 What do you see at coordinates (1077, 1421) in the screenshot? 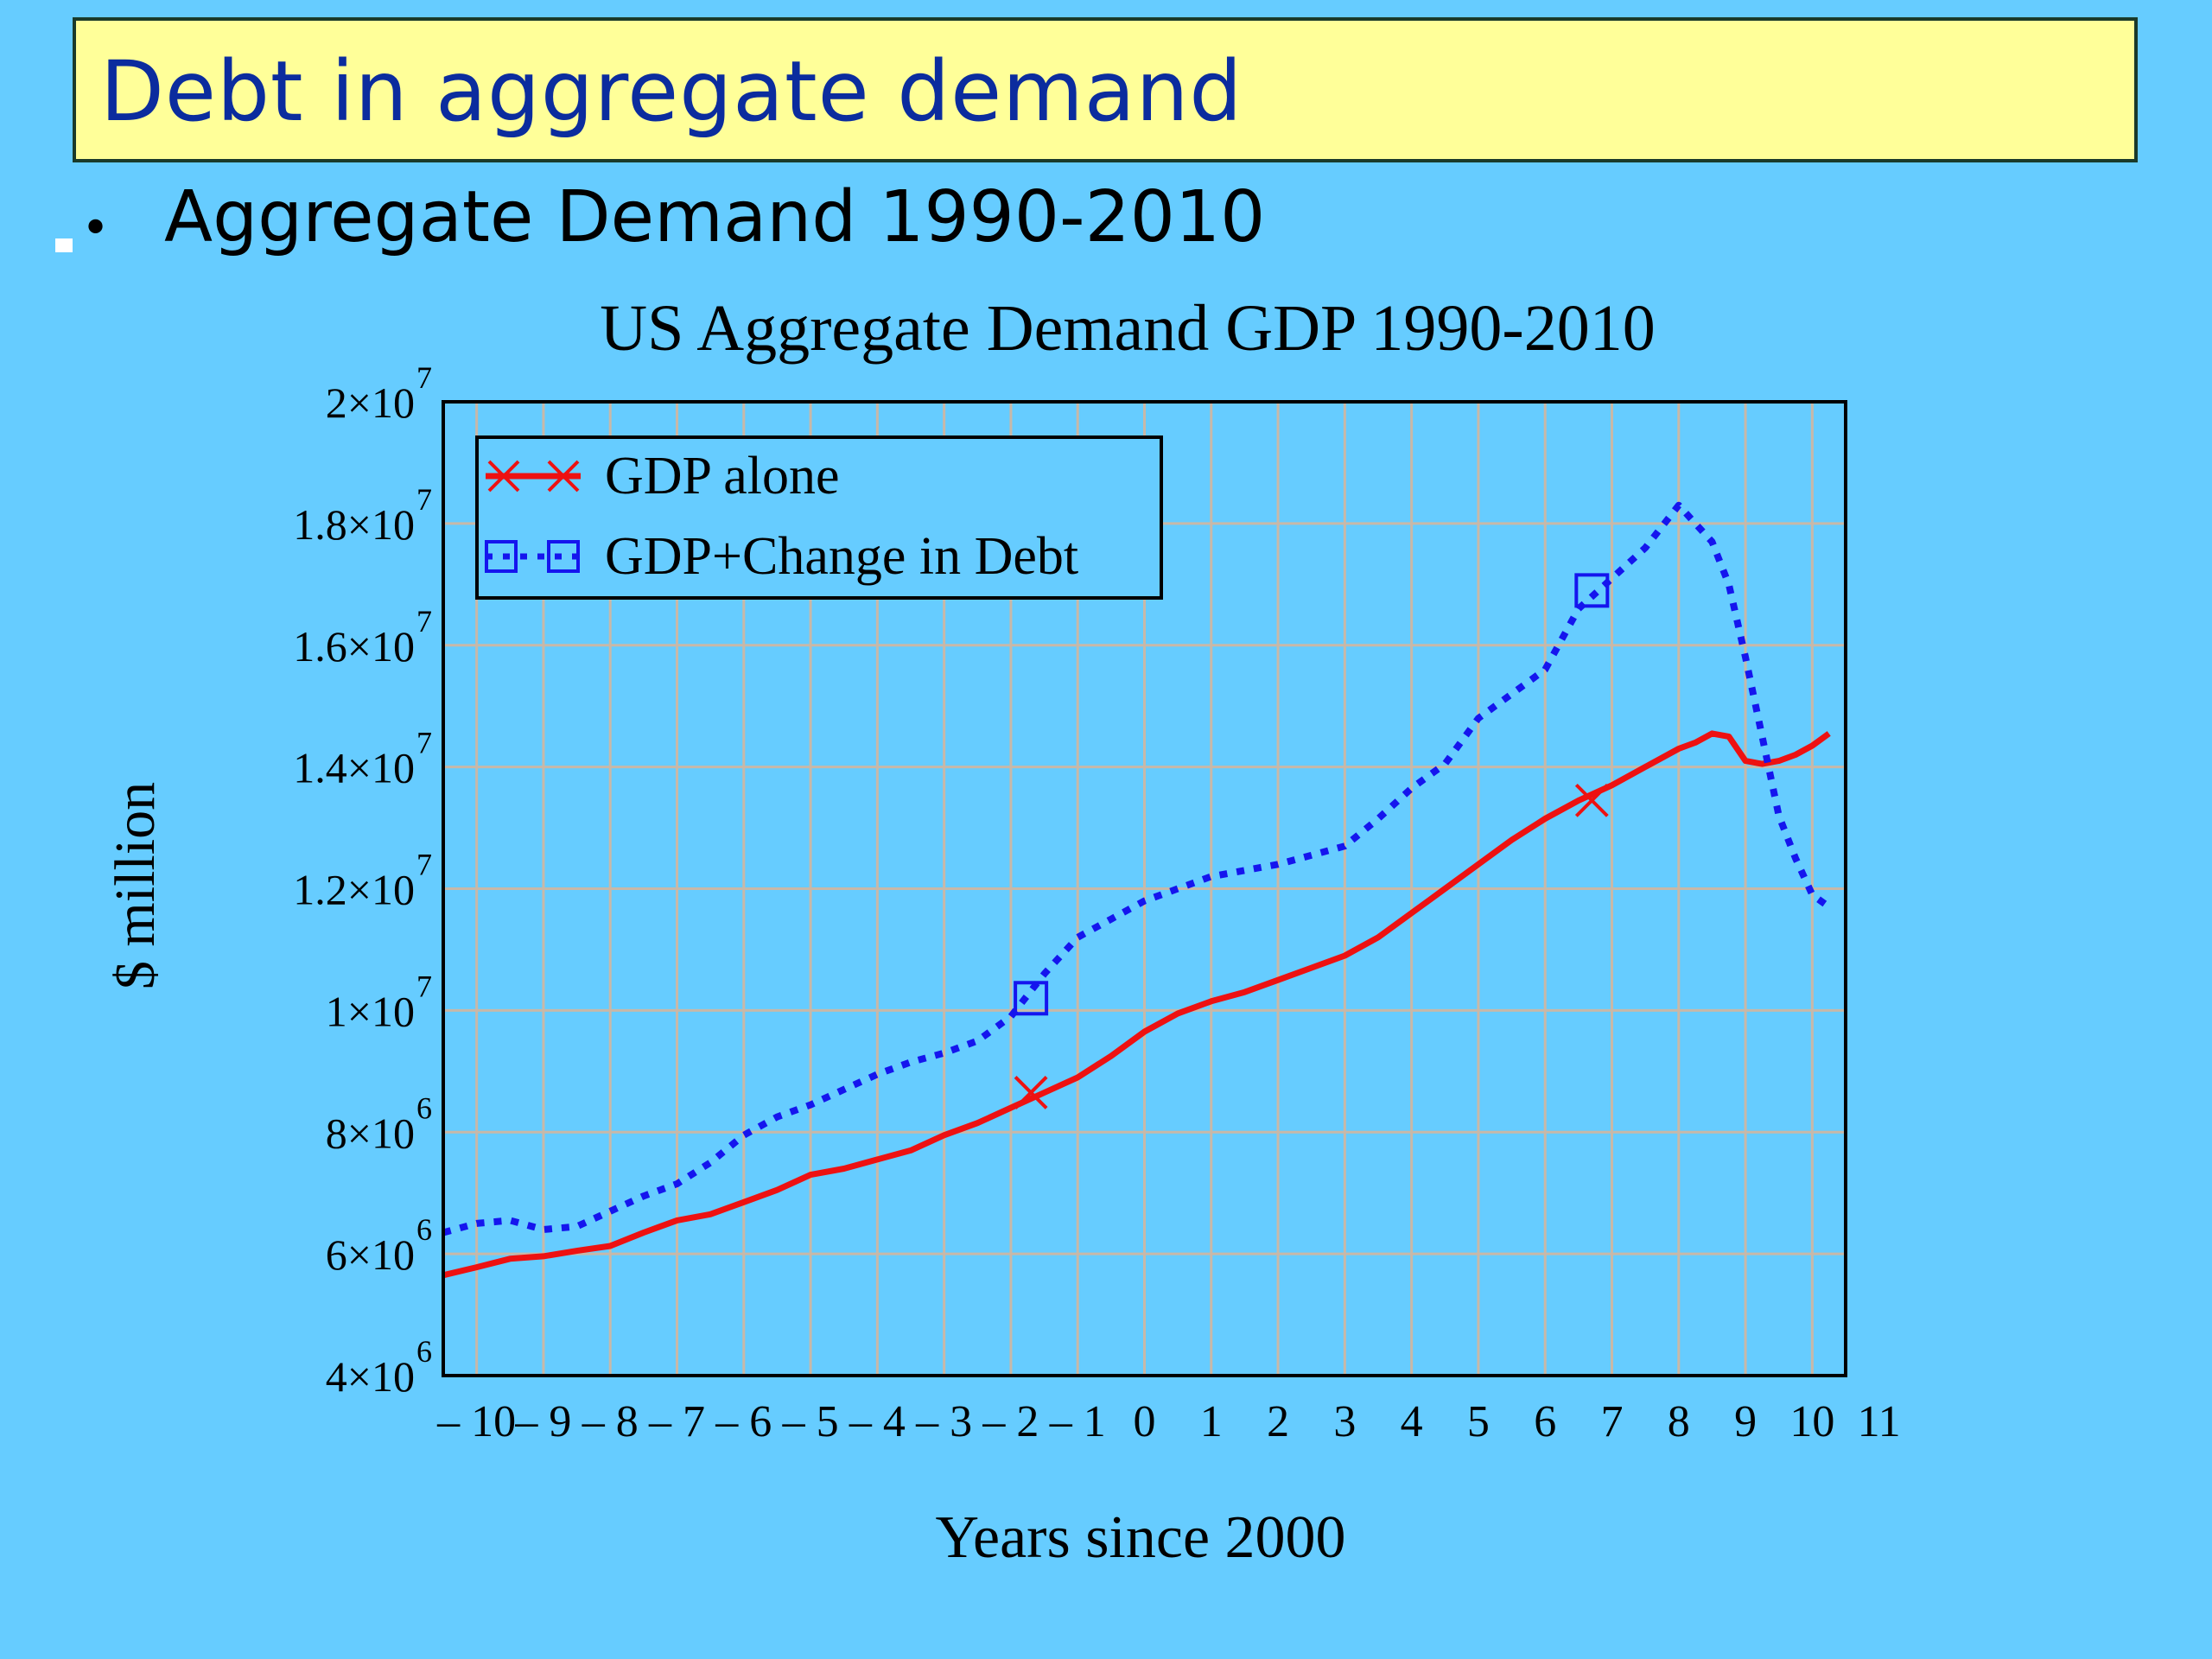
I see `x-tick-label: – 1` at bounding box center [1077, 1421].